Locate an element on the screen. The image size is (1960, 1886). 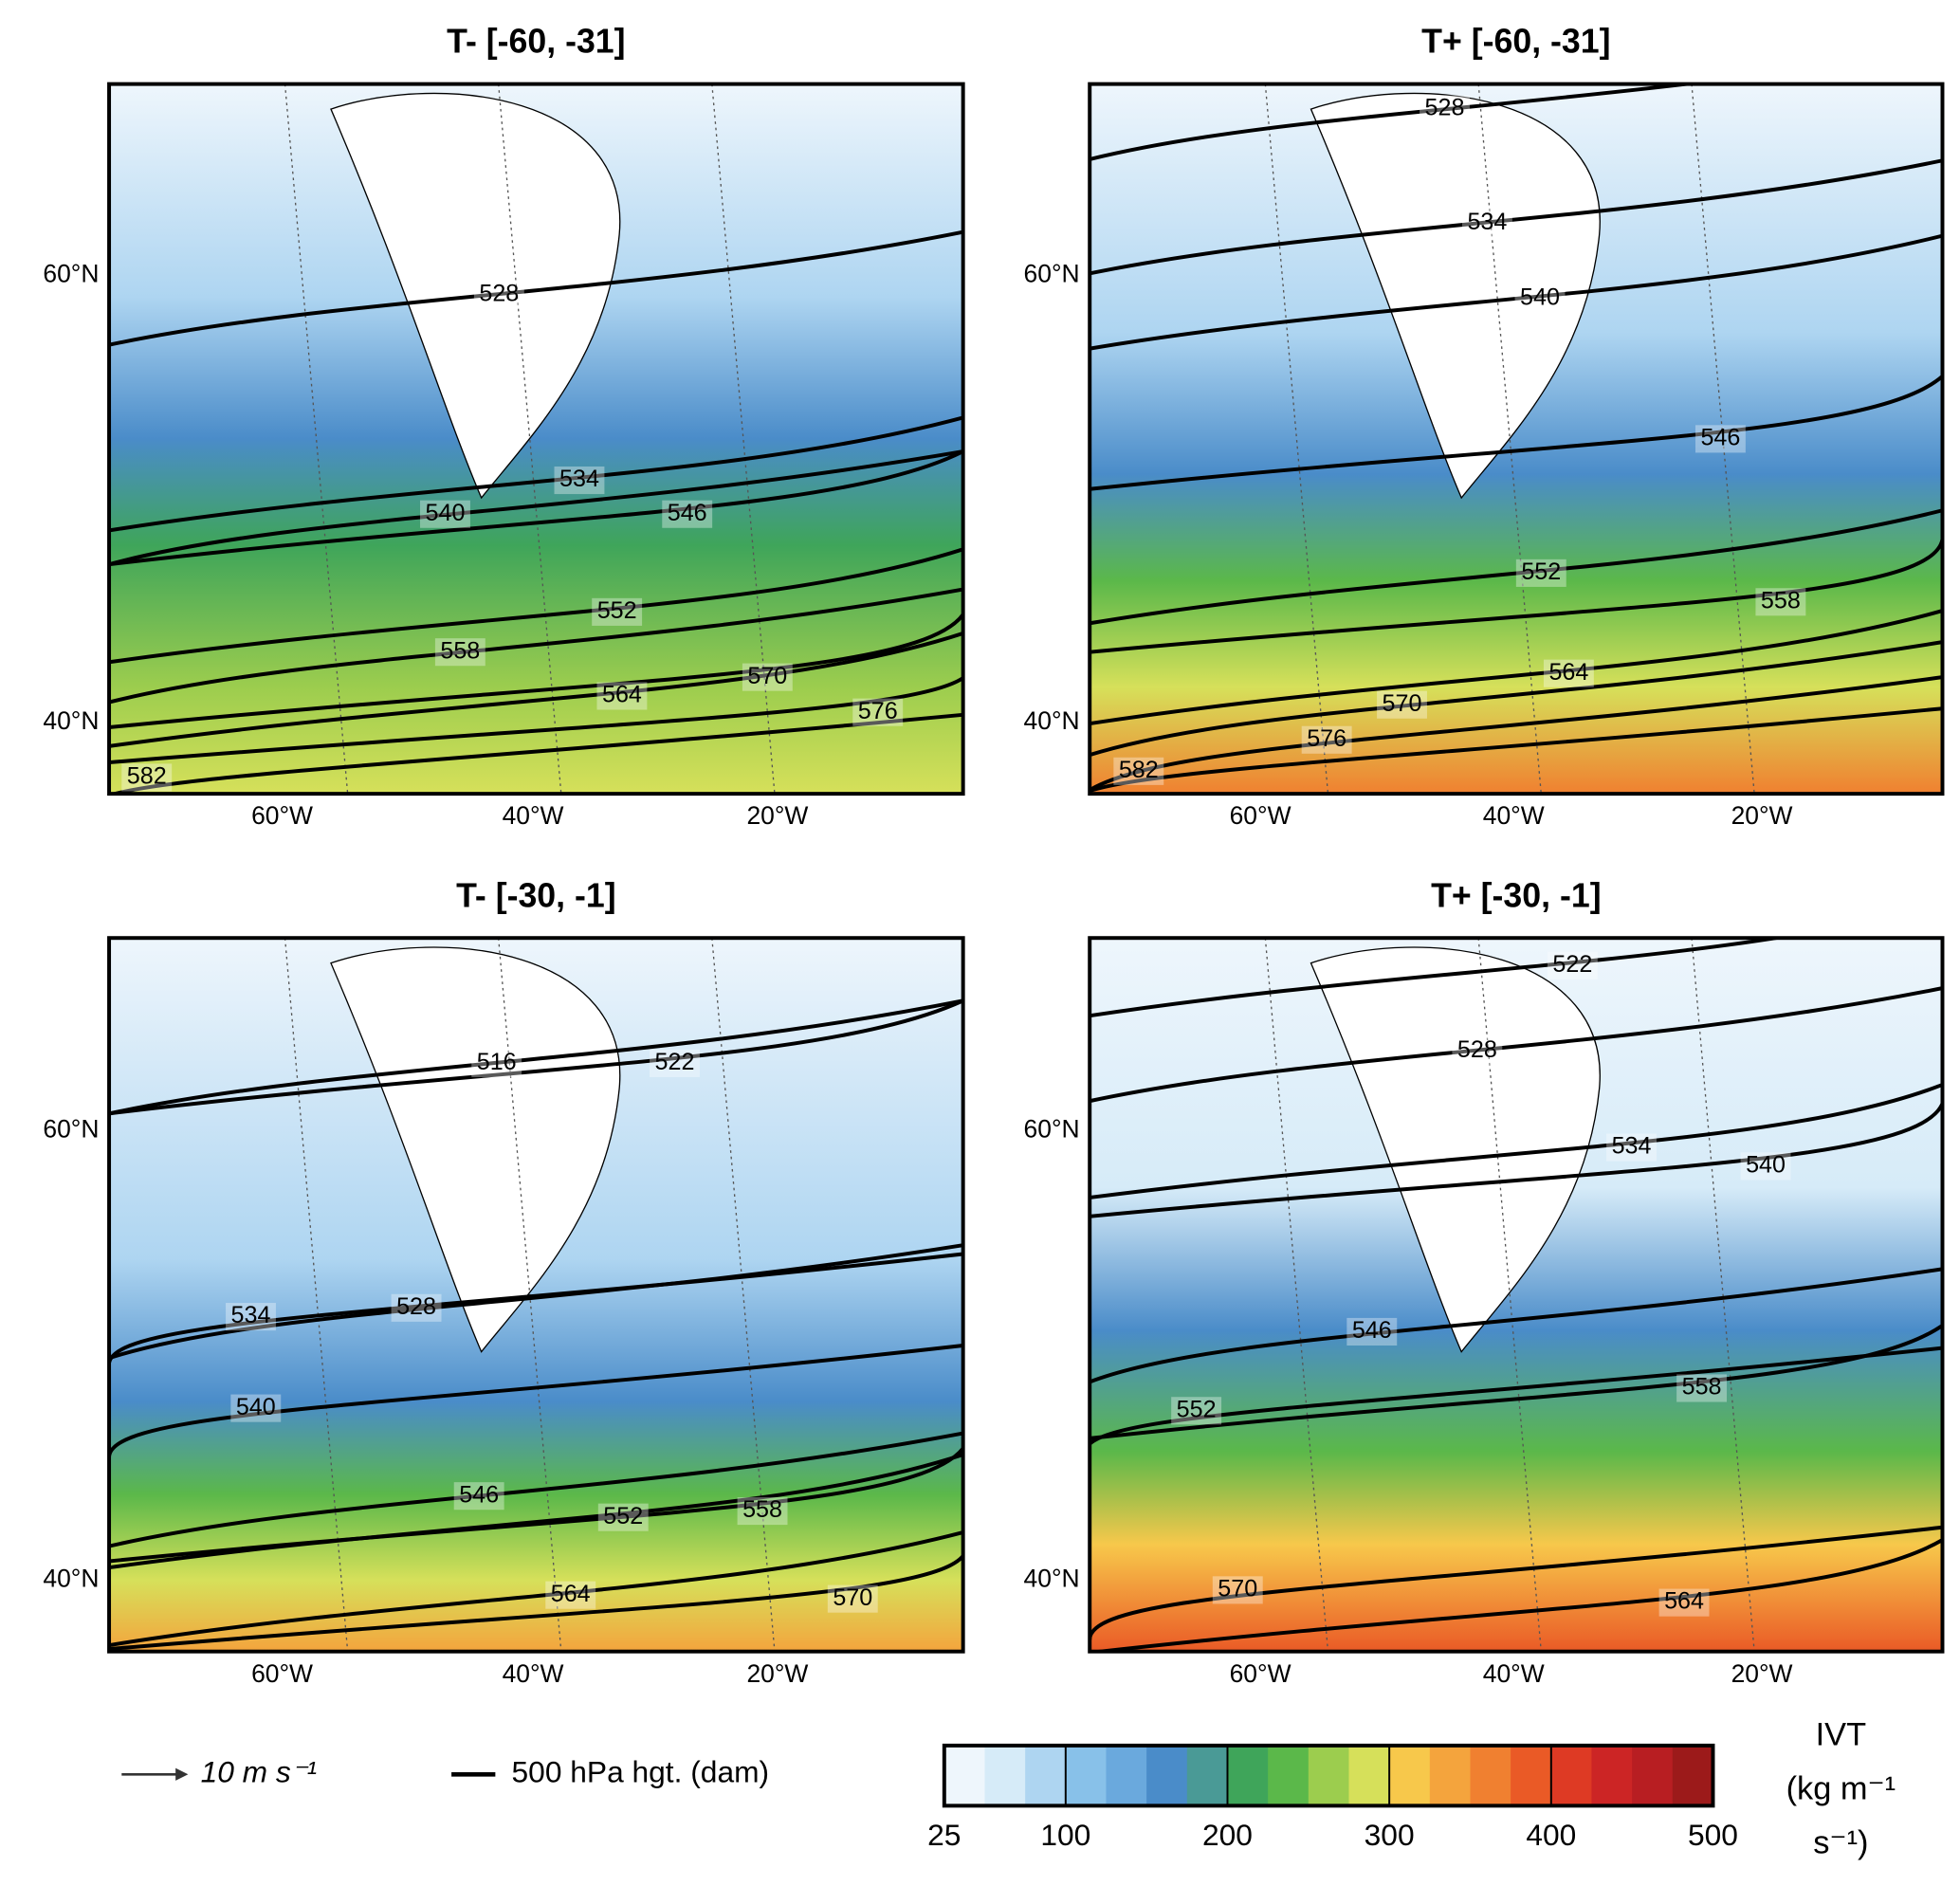
contour-label: 528 is located at coordinates (499, 293).